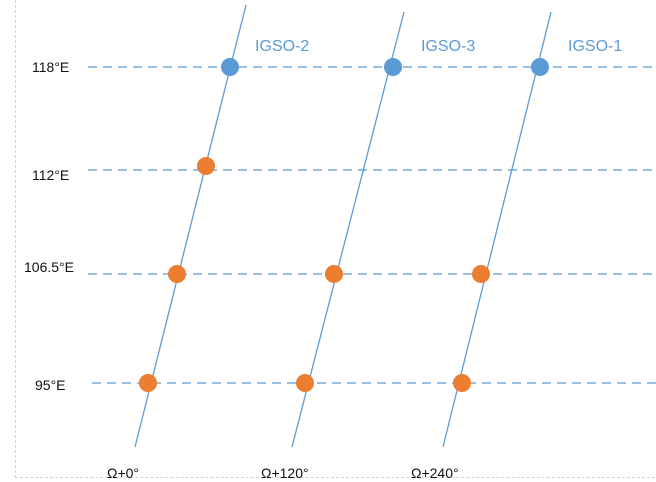  I want to click on plane-label-120: Ω+120°, so click(285, 473).